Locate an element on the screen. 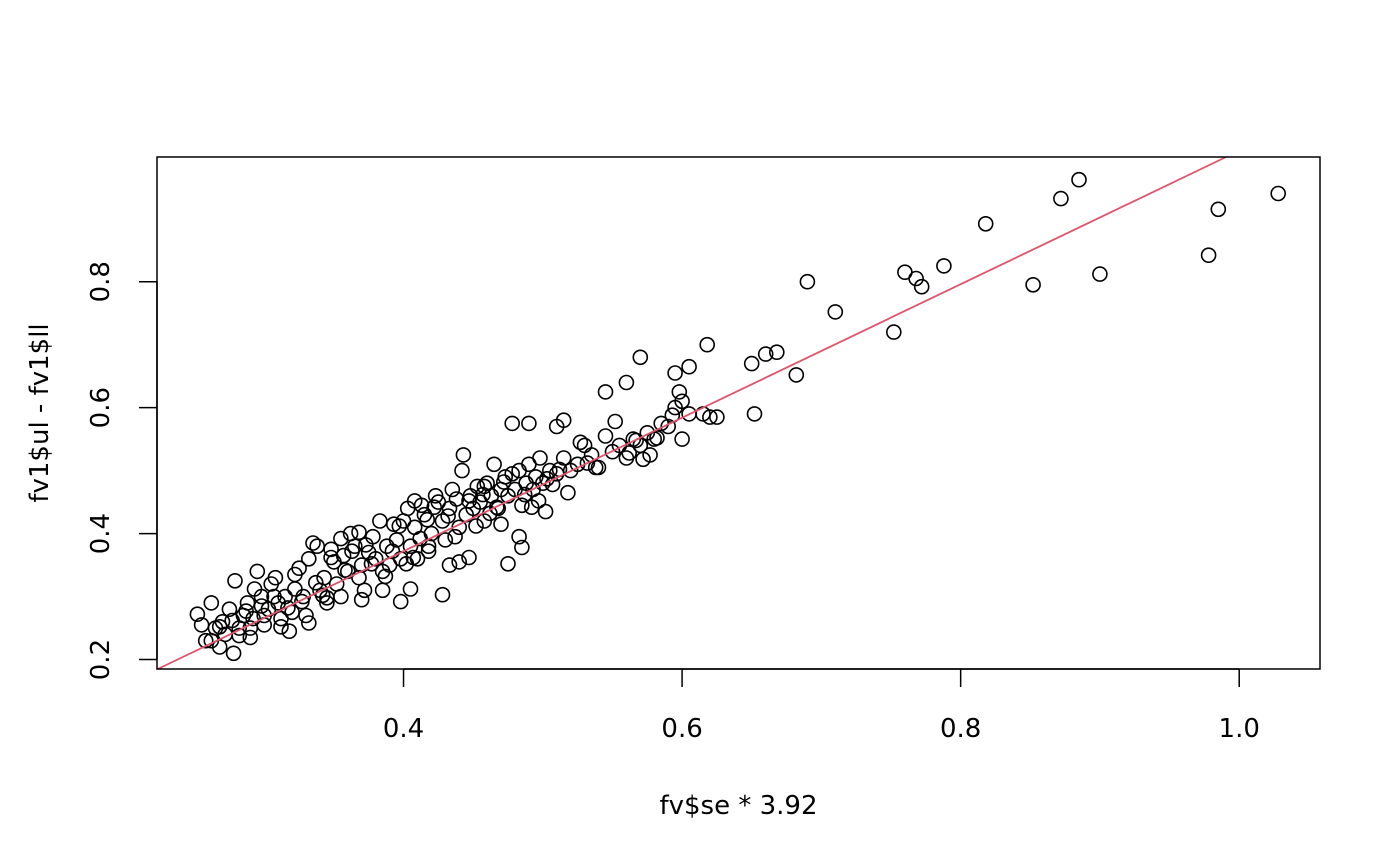  x-axis: 0.4 0.6 0.8 1.0 is located at coordinates (821, 706).